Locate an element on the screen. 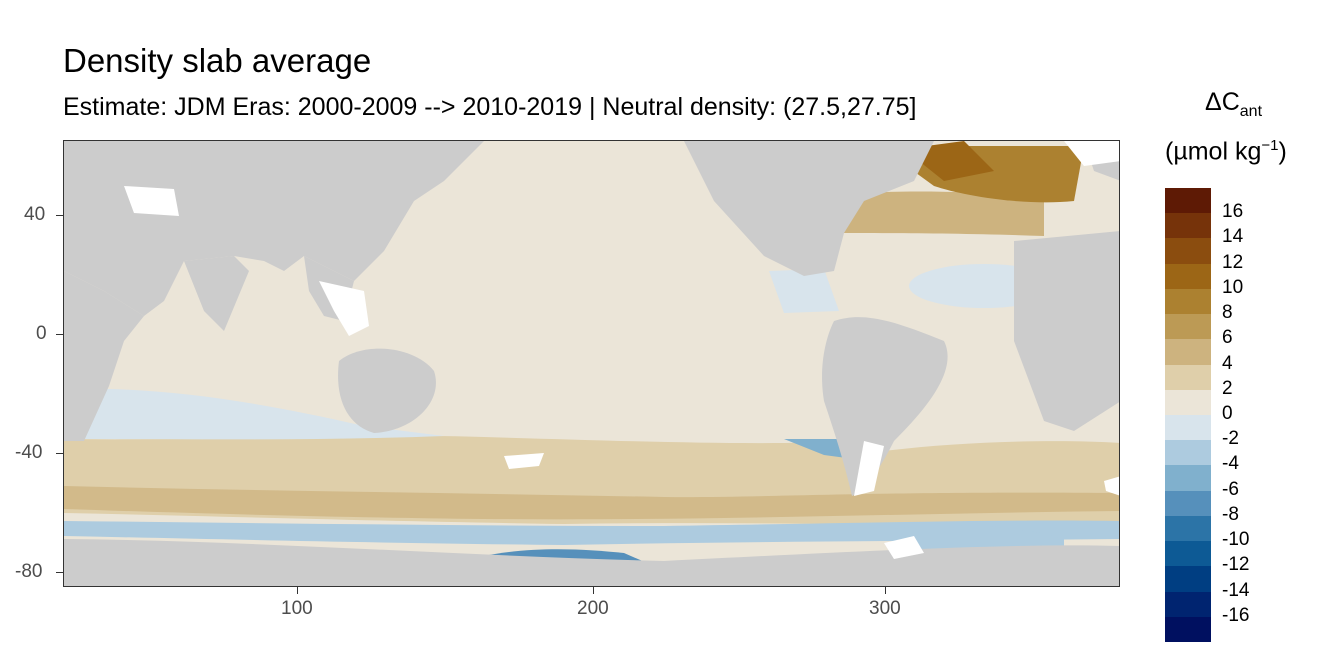 This screenshot has height=672, width=1344. legend-label: 2 is located at coordinates (1227, 388).